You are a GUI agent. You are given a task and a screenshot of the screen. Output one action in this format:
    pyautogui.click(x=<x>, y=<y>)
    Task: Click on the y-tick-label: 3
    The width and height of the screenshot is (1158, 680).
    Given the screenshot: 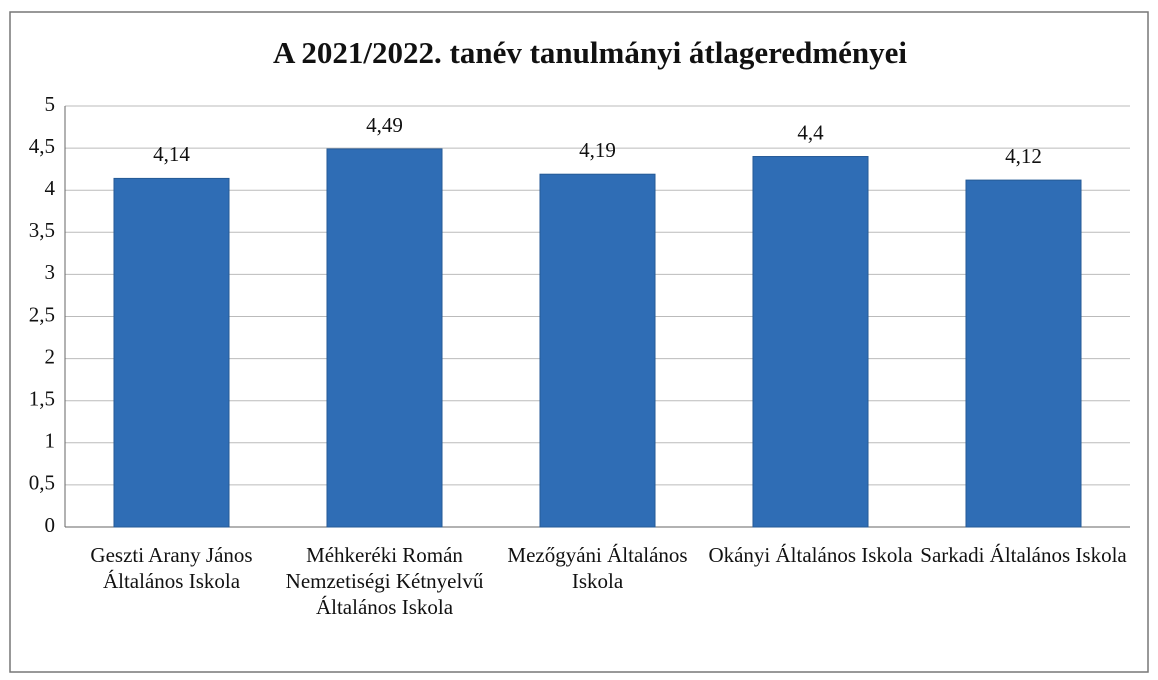 What is the action you would take?
    pyautogui.click(x=50, y=272)
    